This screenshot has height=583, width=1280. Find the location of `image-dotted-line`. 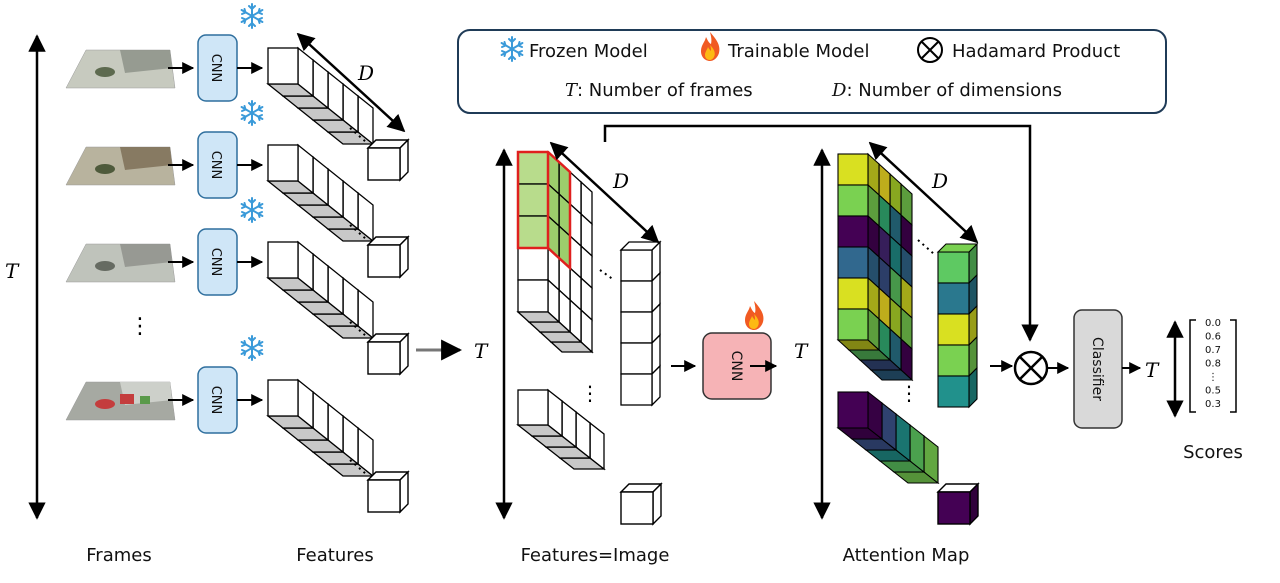

image-dotted-line is located at coordinates (607, 275).